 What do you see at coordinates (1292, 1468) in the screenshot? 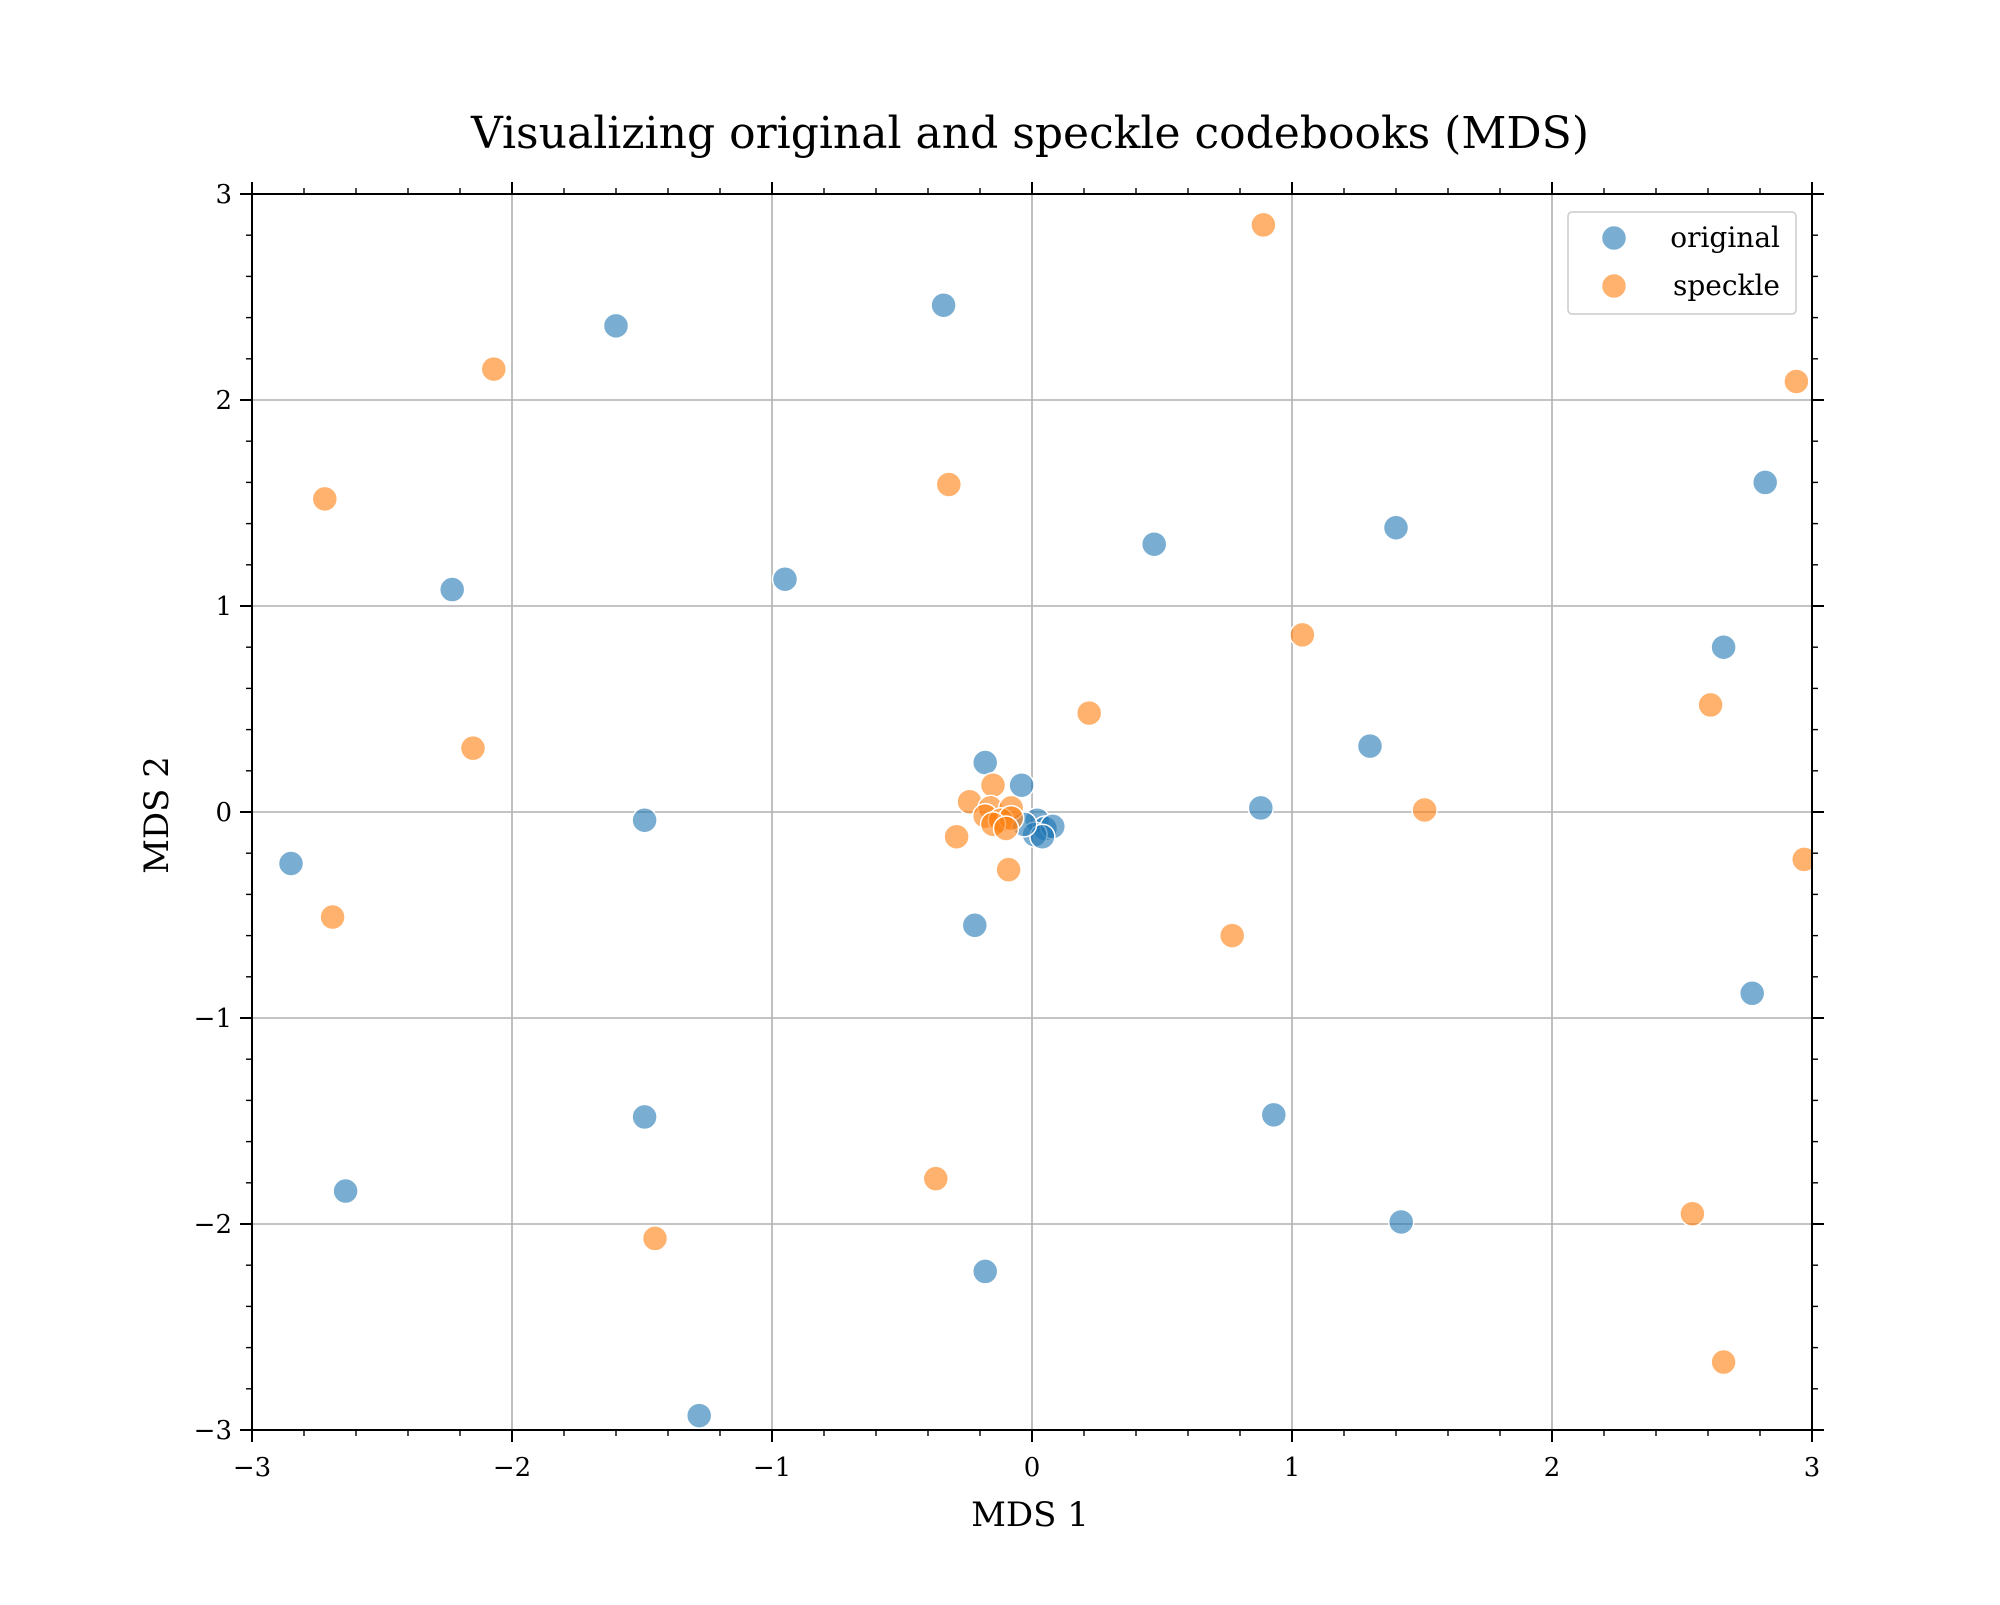
I see `x-tick-label: 1` at bounding box center [1292, 1468].